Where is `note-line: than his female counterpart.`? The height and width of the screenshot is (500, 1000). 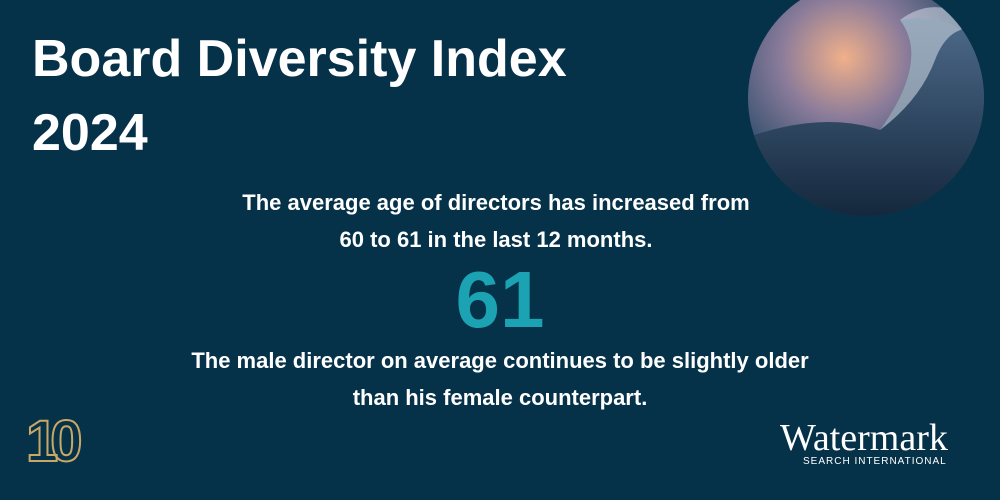 note-line: than his female counterpart. is located at coordinates (500, 397).